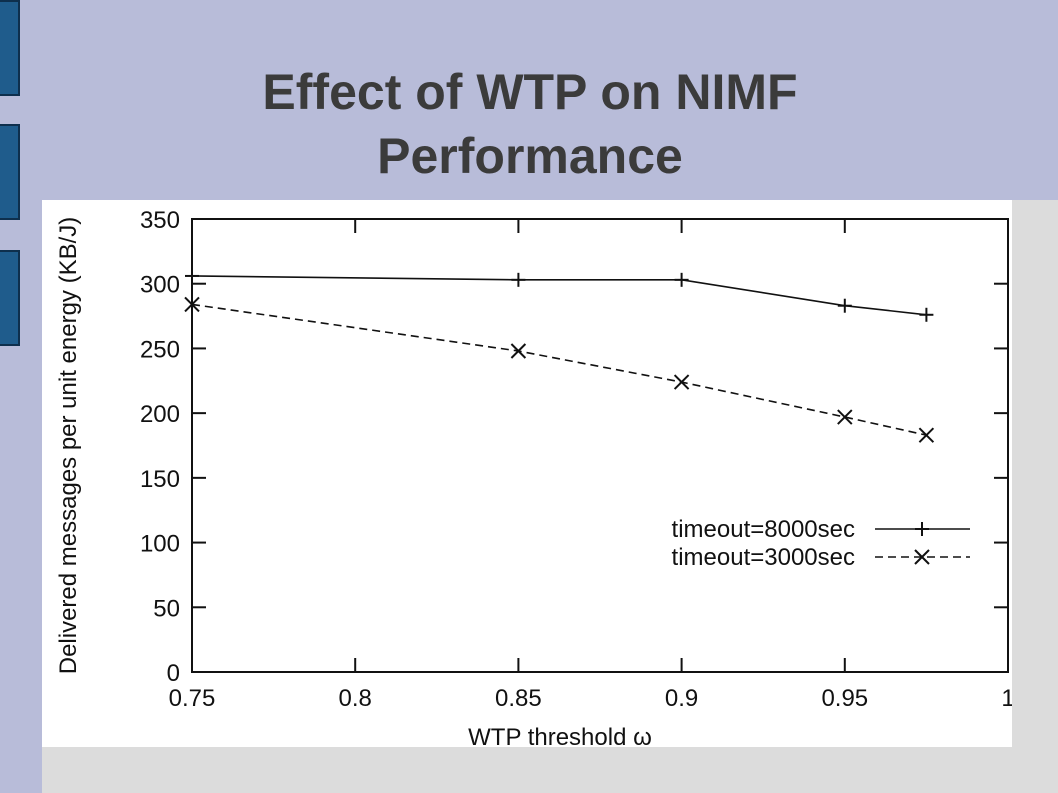 Image resolution: width=1058 pixels, height=793 pixels. Describe the element at coordinates (560, 735) in the screenshot. I see `x-axis-label: WTP threshold ω` at that location.